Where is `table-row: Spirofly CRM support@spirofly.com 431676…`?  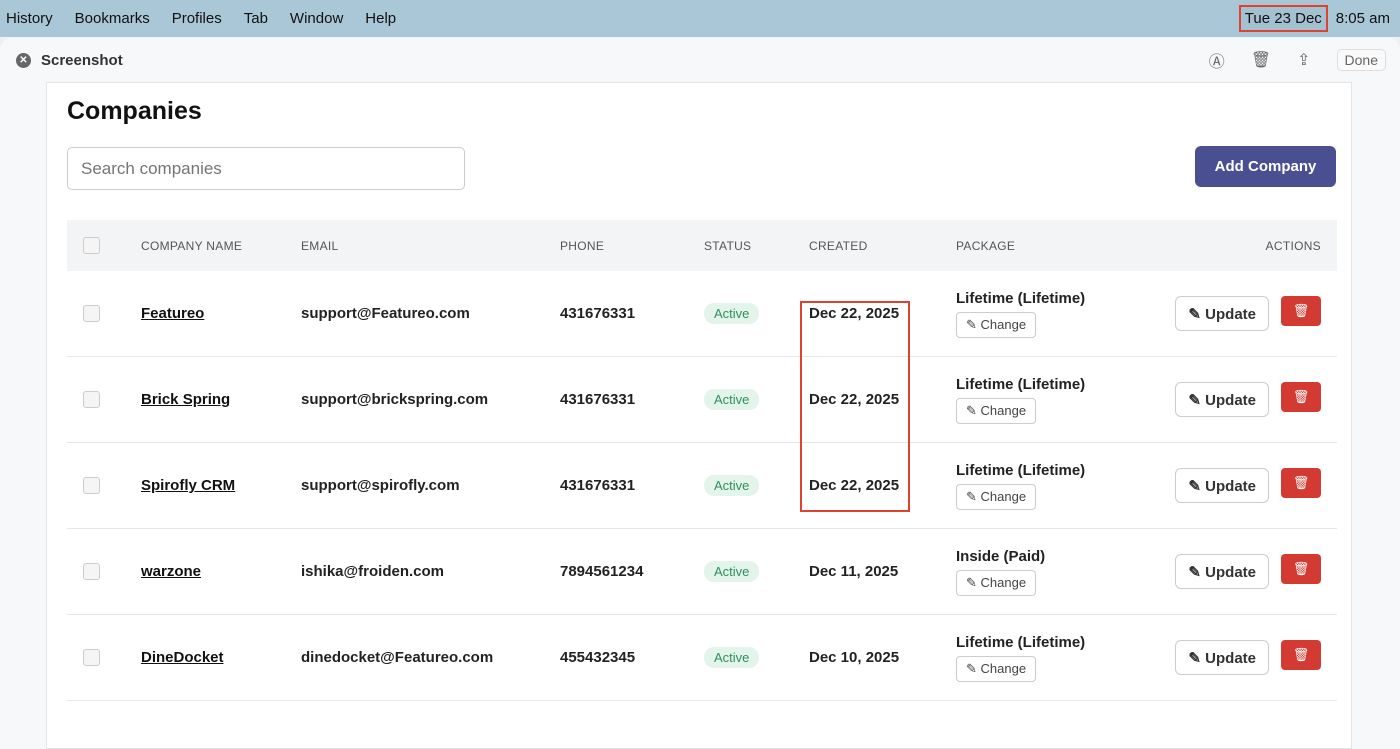 table-row: Spirofly CRM support@spirofly.com 431676… is located at coordinates (702, 486).